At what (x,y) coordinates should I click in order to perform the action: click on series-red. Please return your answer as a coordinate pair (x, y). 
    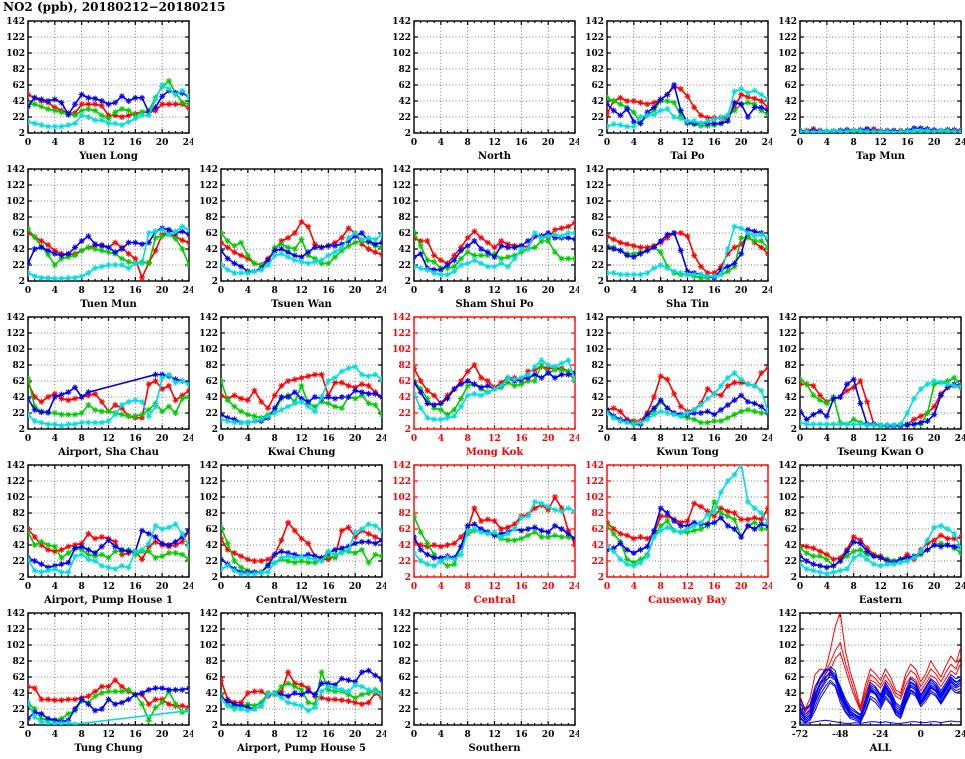
    Looking at the image, I should click on (880, 677).